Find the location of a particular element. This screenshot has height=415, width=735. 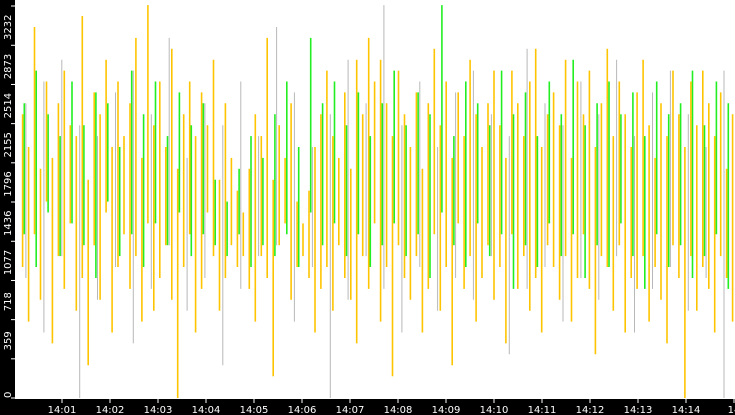

x-tick-label: 14:04 is located at coordinates (206, 410).